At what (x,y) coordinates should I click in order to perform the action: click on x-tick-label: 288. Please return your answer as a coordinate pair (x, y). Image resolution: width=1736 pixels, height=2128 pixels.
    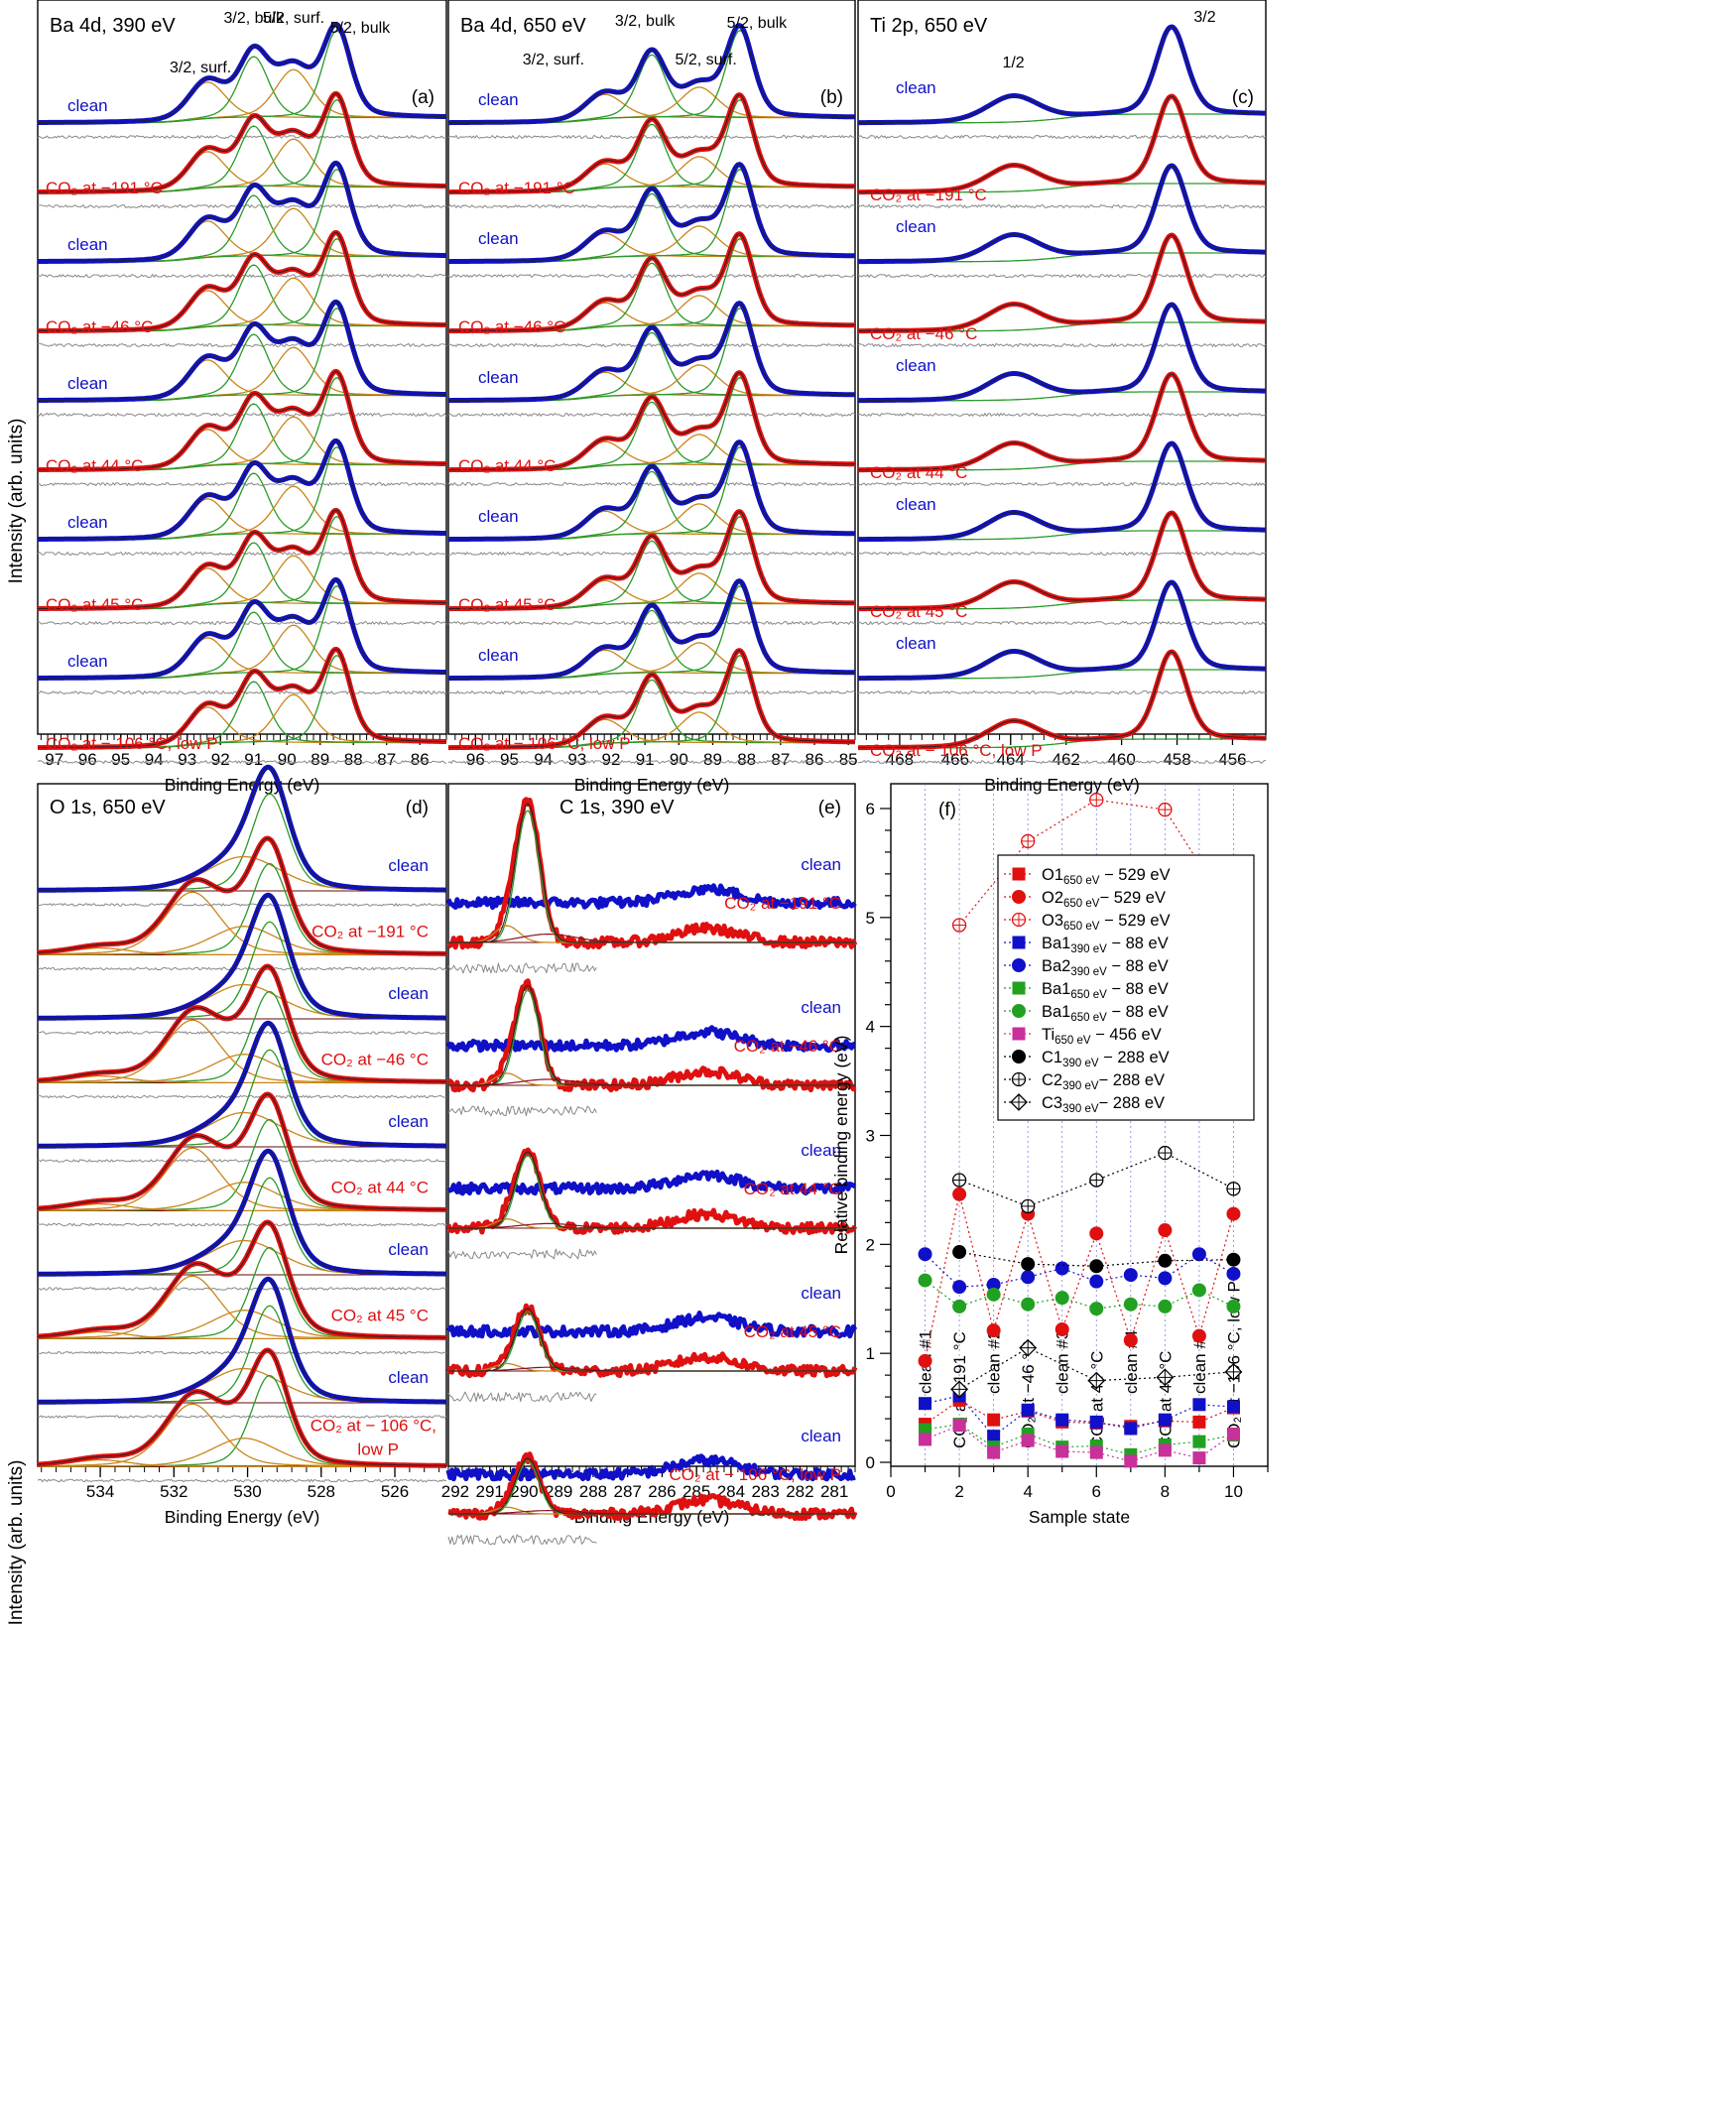
    Looking at the image, I should click on (593, 1491).